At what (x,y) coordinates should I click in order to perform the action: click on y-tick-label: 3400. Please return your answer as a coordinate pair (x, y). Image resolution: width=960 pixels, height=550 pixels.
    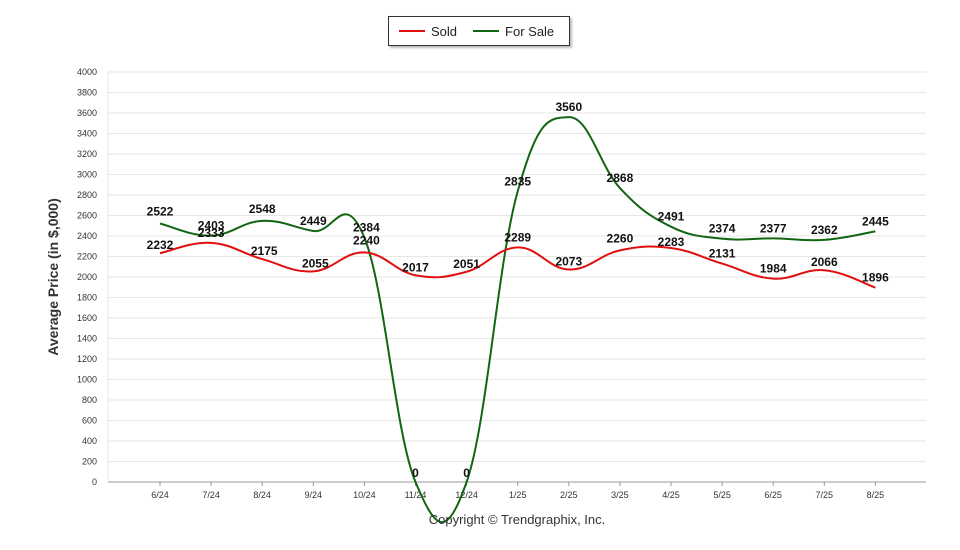
    Looking at the image, I should click on (87, 134).